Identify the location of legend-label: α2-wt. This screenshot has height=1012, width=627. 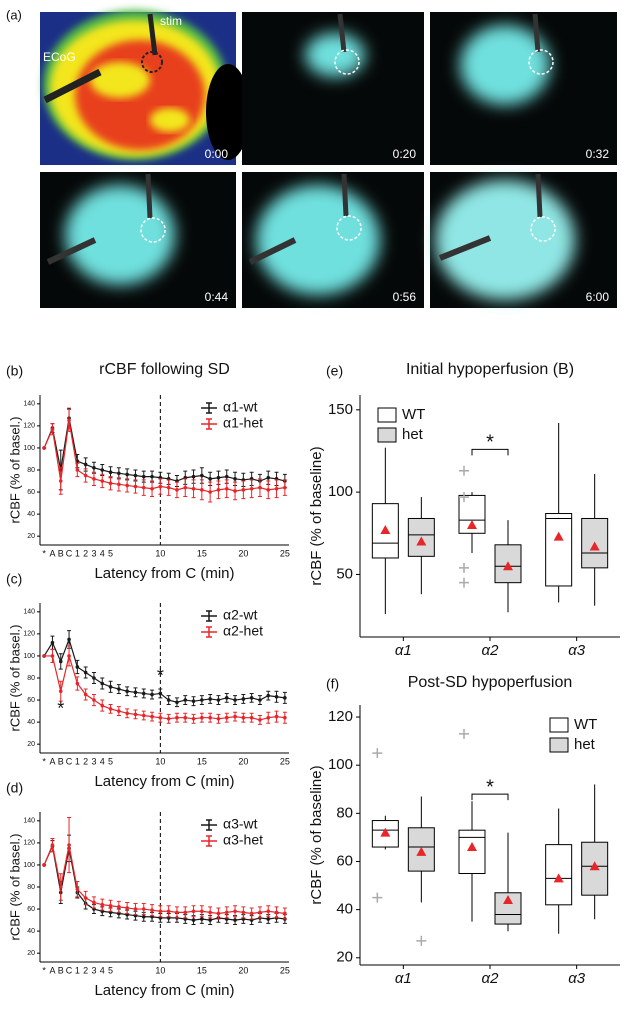
(240, 615).